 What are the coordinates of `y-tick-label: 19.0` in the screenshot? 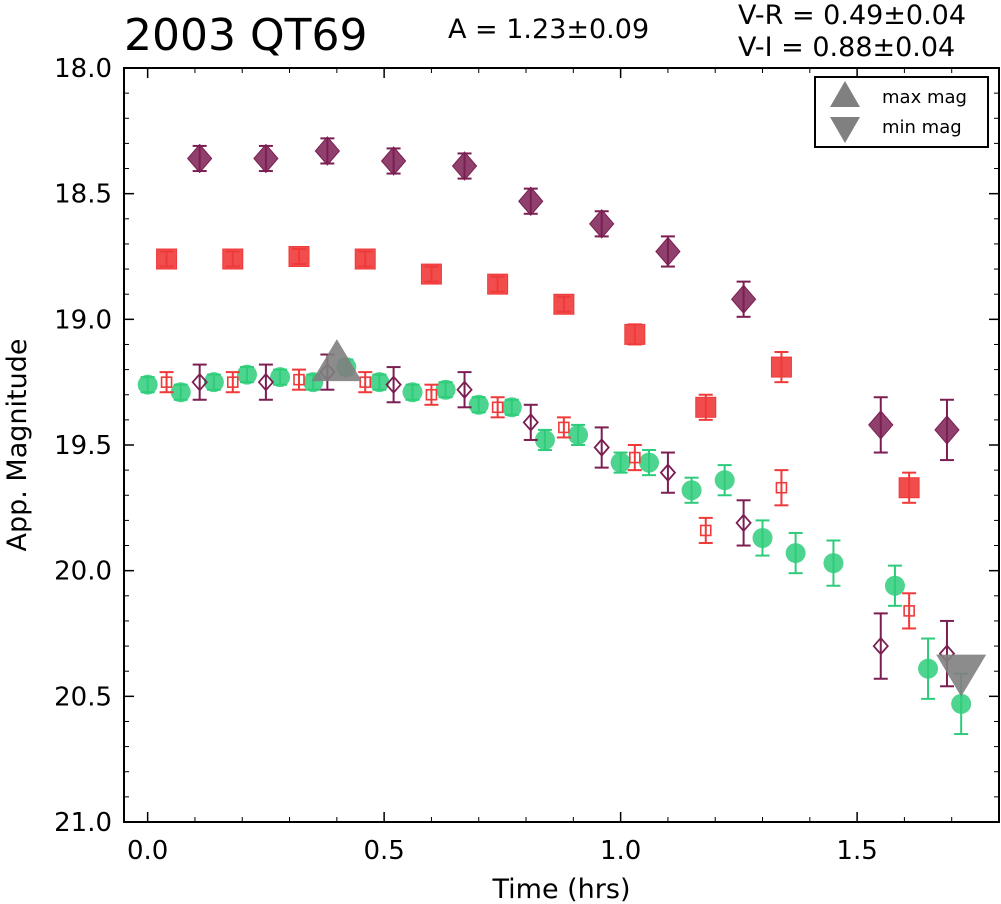 It's located at (83, 320).